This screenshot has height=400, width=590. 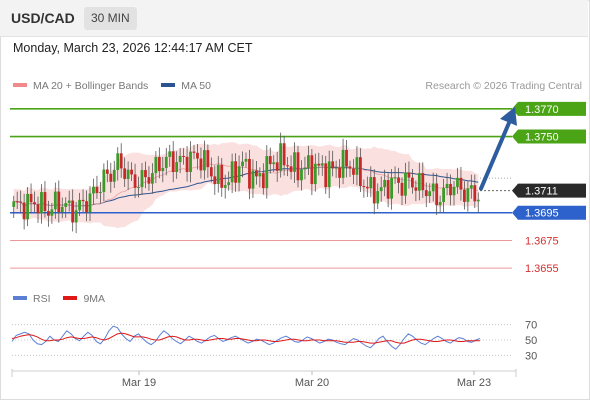 What do you see at coordinates (294, 18) in the screenshot?
I see `chart-header: USD/CAD 30 MIN` at bounding box center [294, 18].